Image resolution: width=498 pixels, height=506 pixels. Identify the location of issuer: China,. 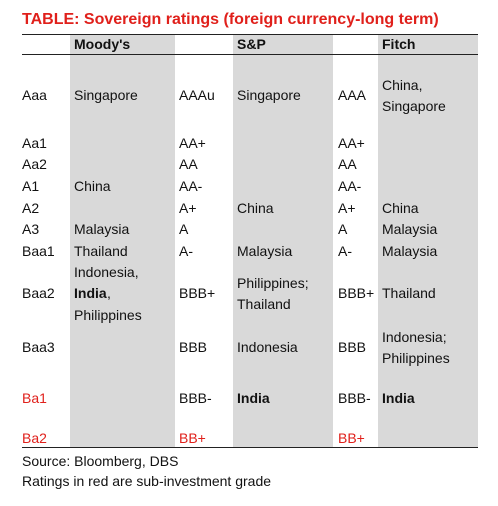
(402, 84).